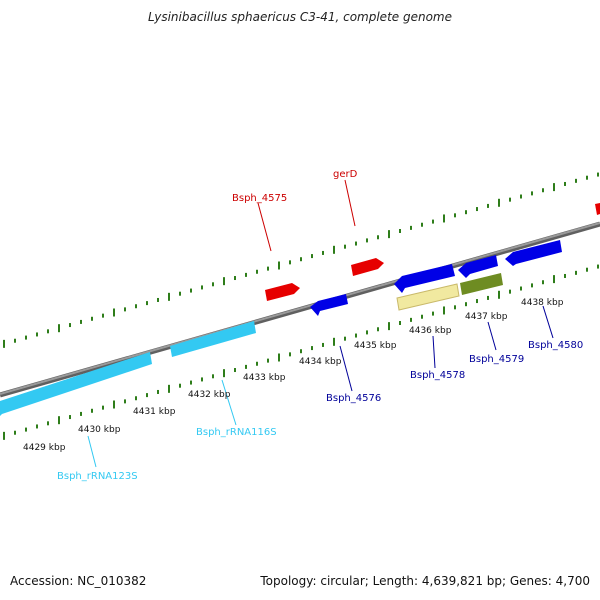 The image size is (600, 600). Describe the element at coordinates (264, 378) in the screenshot. I see `kbp-label: 4433 kbp` at that location.